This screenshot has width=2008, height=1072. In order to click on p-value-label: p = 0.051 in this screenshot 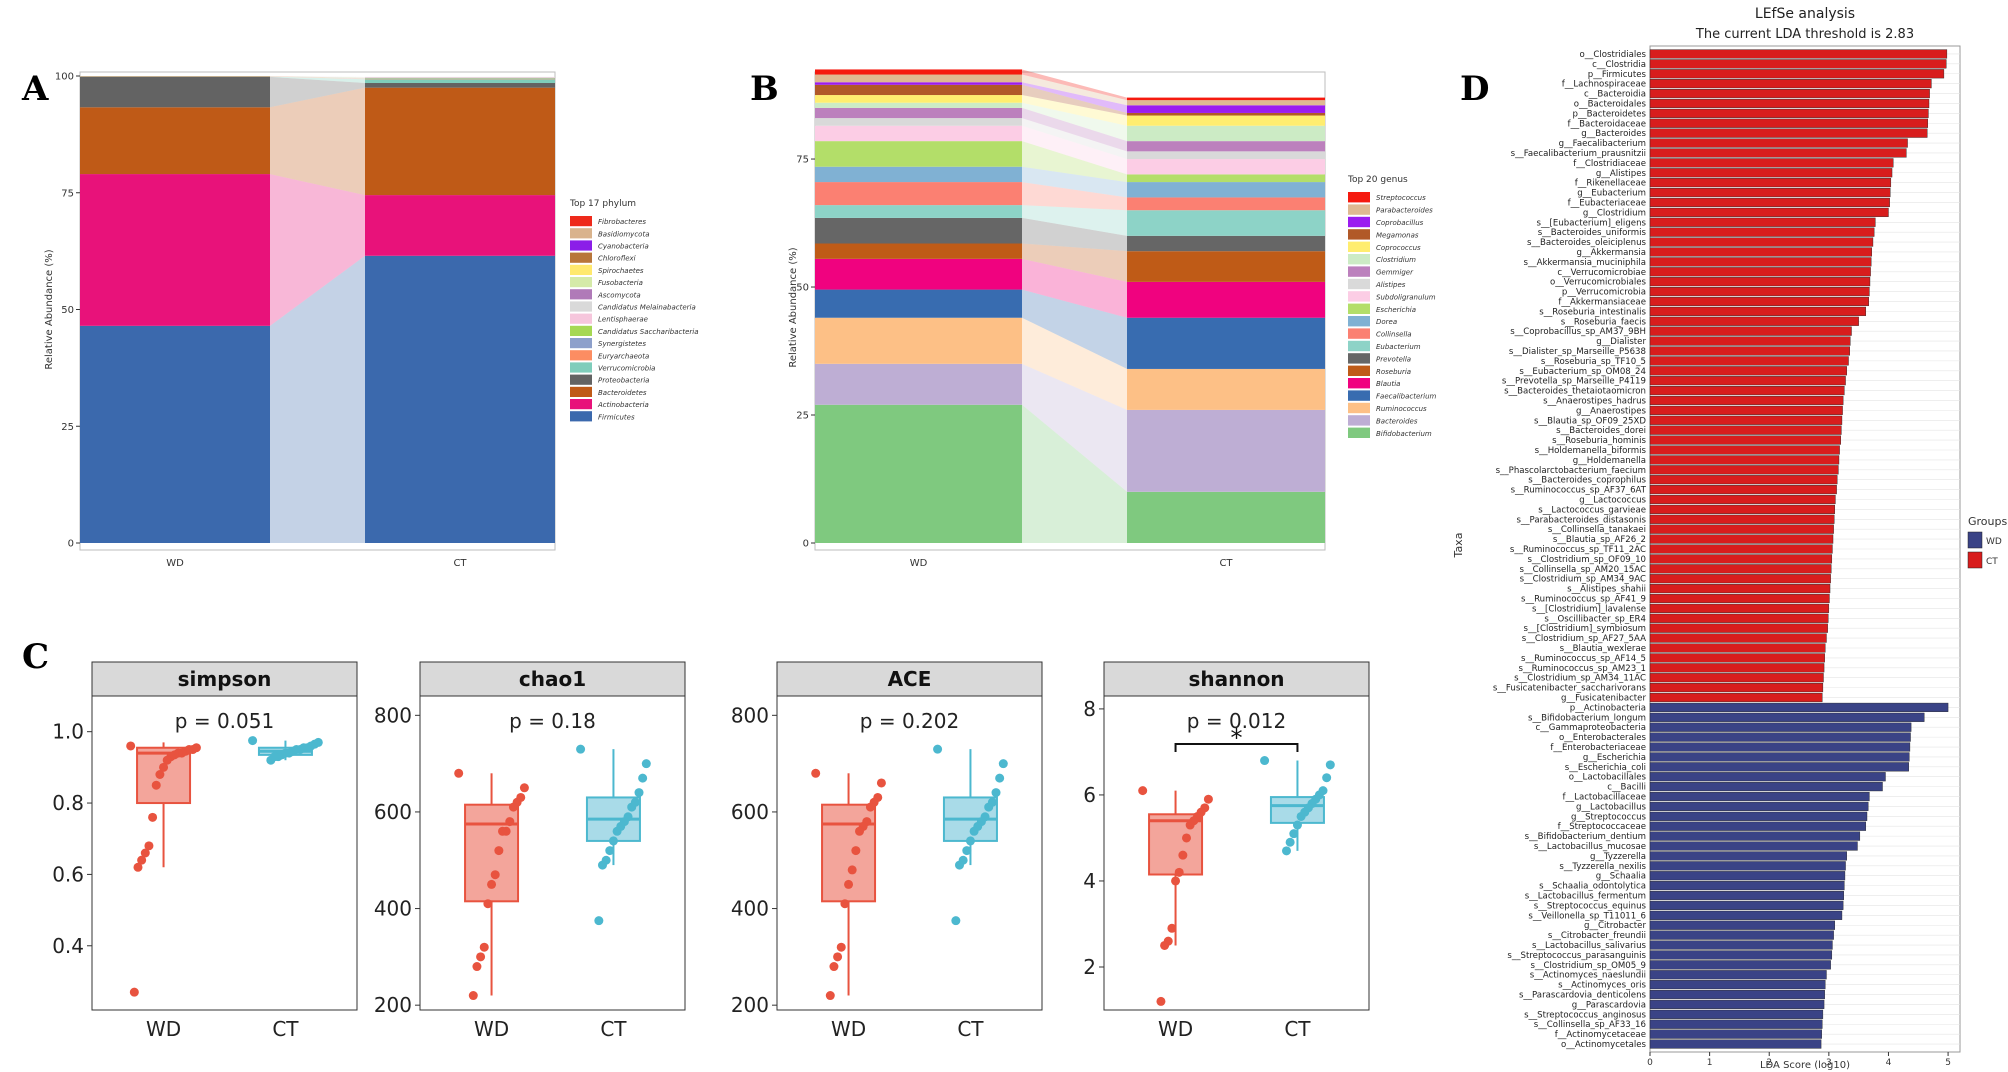, I will do `click(224, 721)`.